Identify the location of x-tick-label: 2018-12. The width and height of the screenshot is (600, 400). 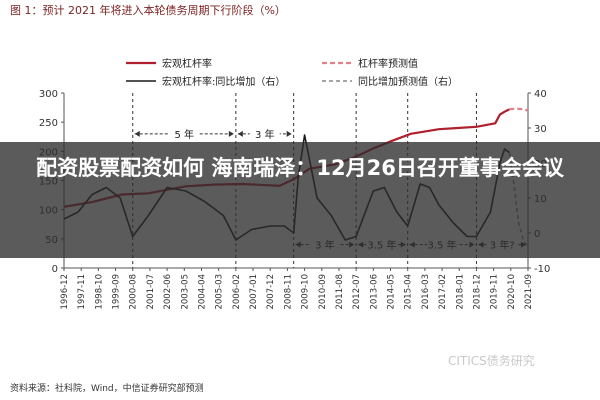
(477, 292).